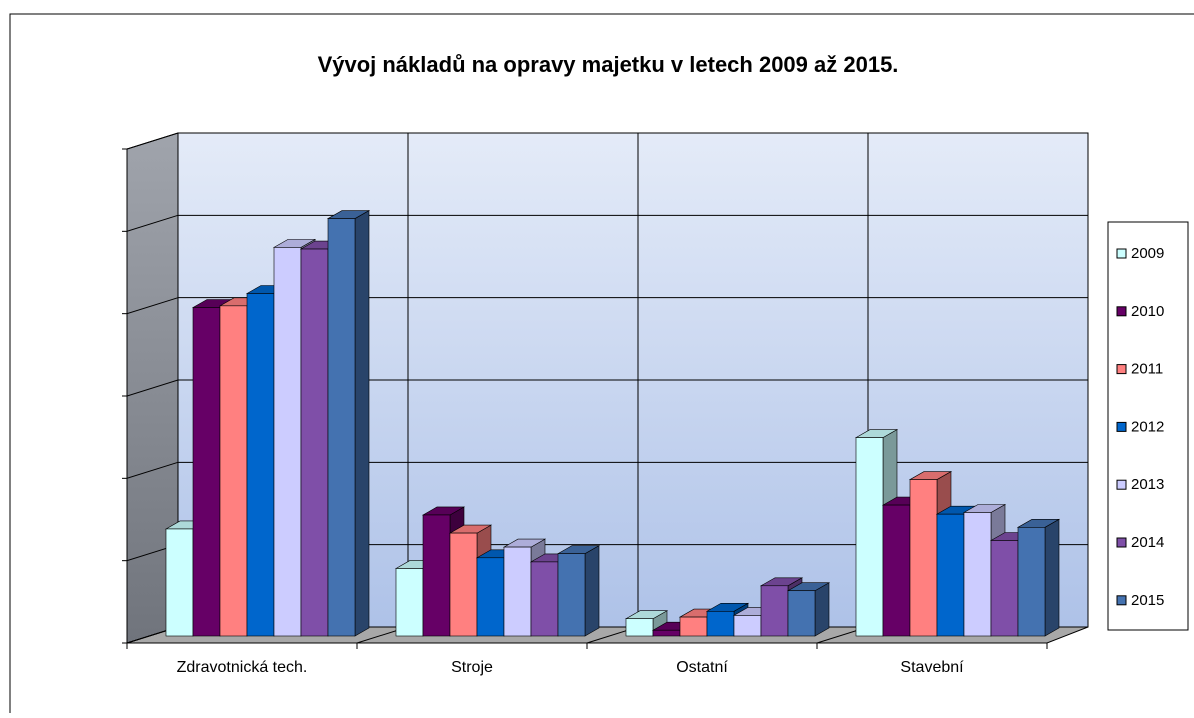 The width and height of the screenshot is (1194, 718). Describe the element at coordinates (1147, 253) in the screenshot. I see `legend-label: 2009` at that location.